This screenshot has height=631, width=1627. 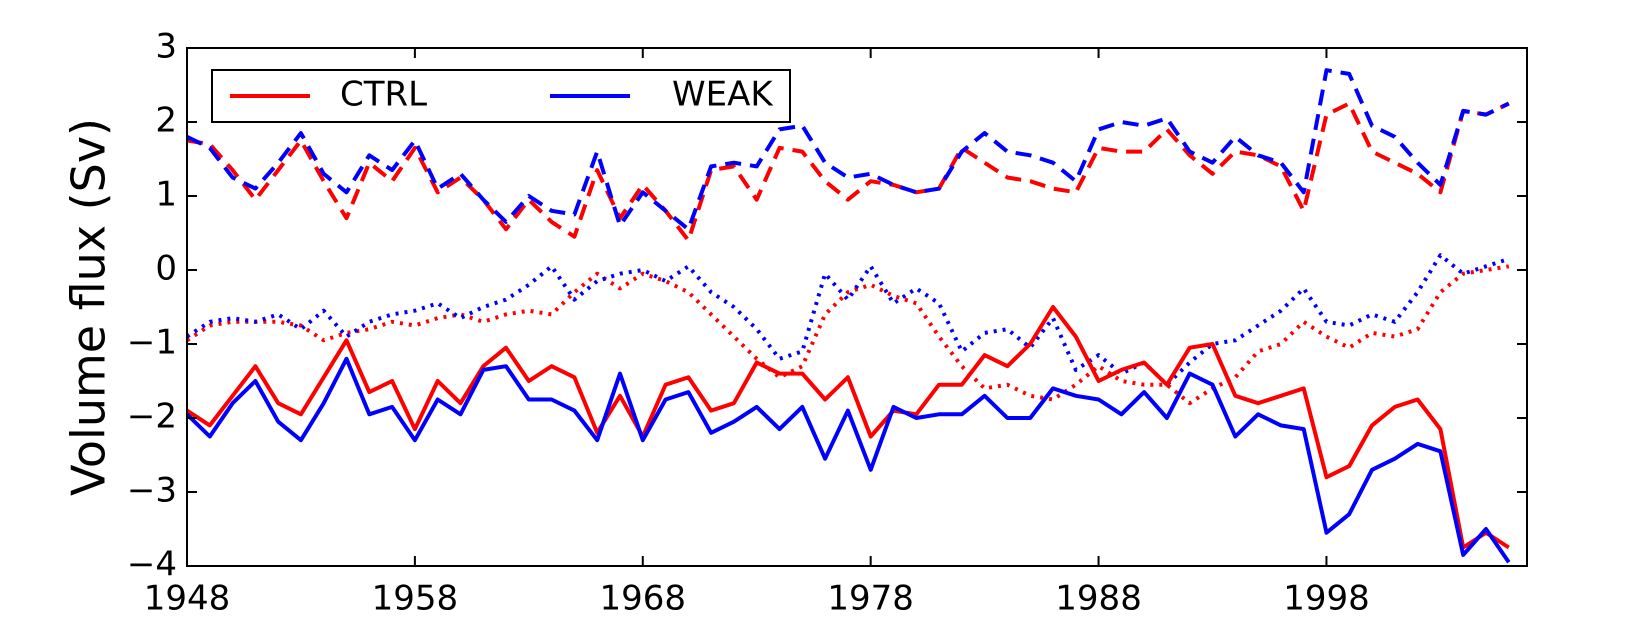 I want to click on y-tick-label: −1, so click(x=152, y=343).